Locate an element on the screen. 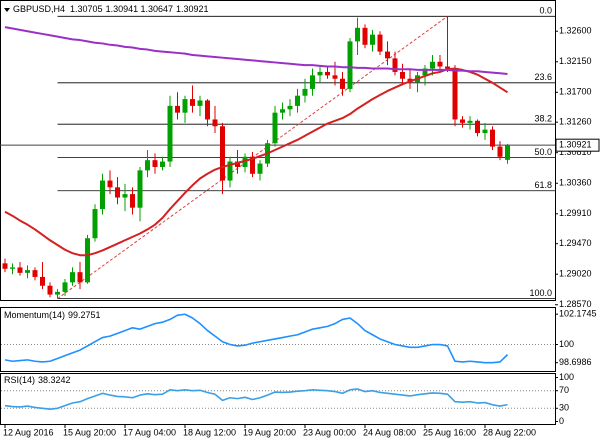 The height and width of the screenshot is (443, 600). rsi-panel is located at coordinates (278, 399).